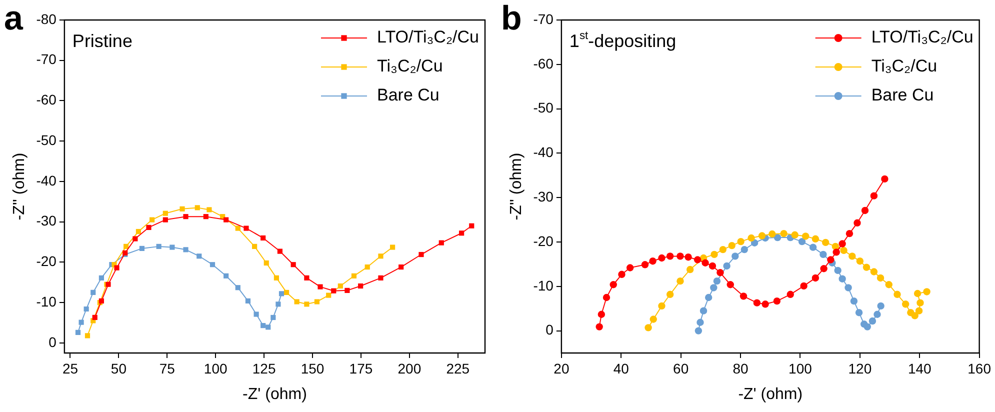  I want to click on chart-title: a, so click(14, 19).